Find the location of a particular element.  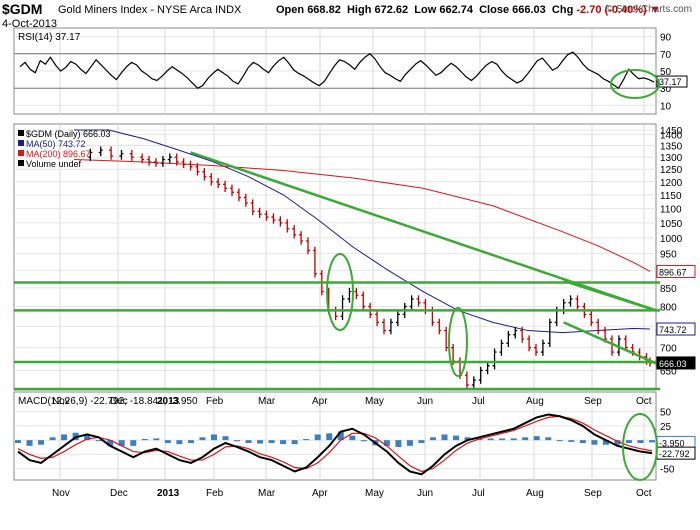

macd-signal-line is located at coordinates (335, 444).